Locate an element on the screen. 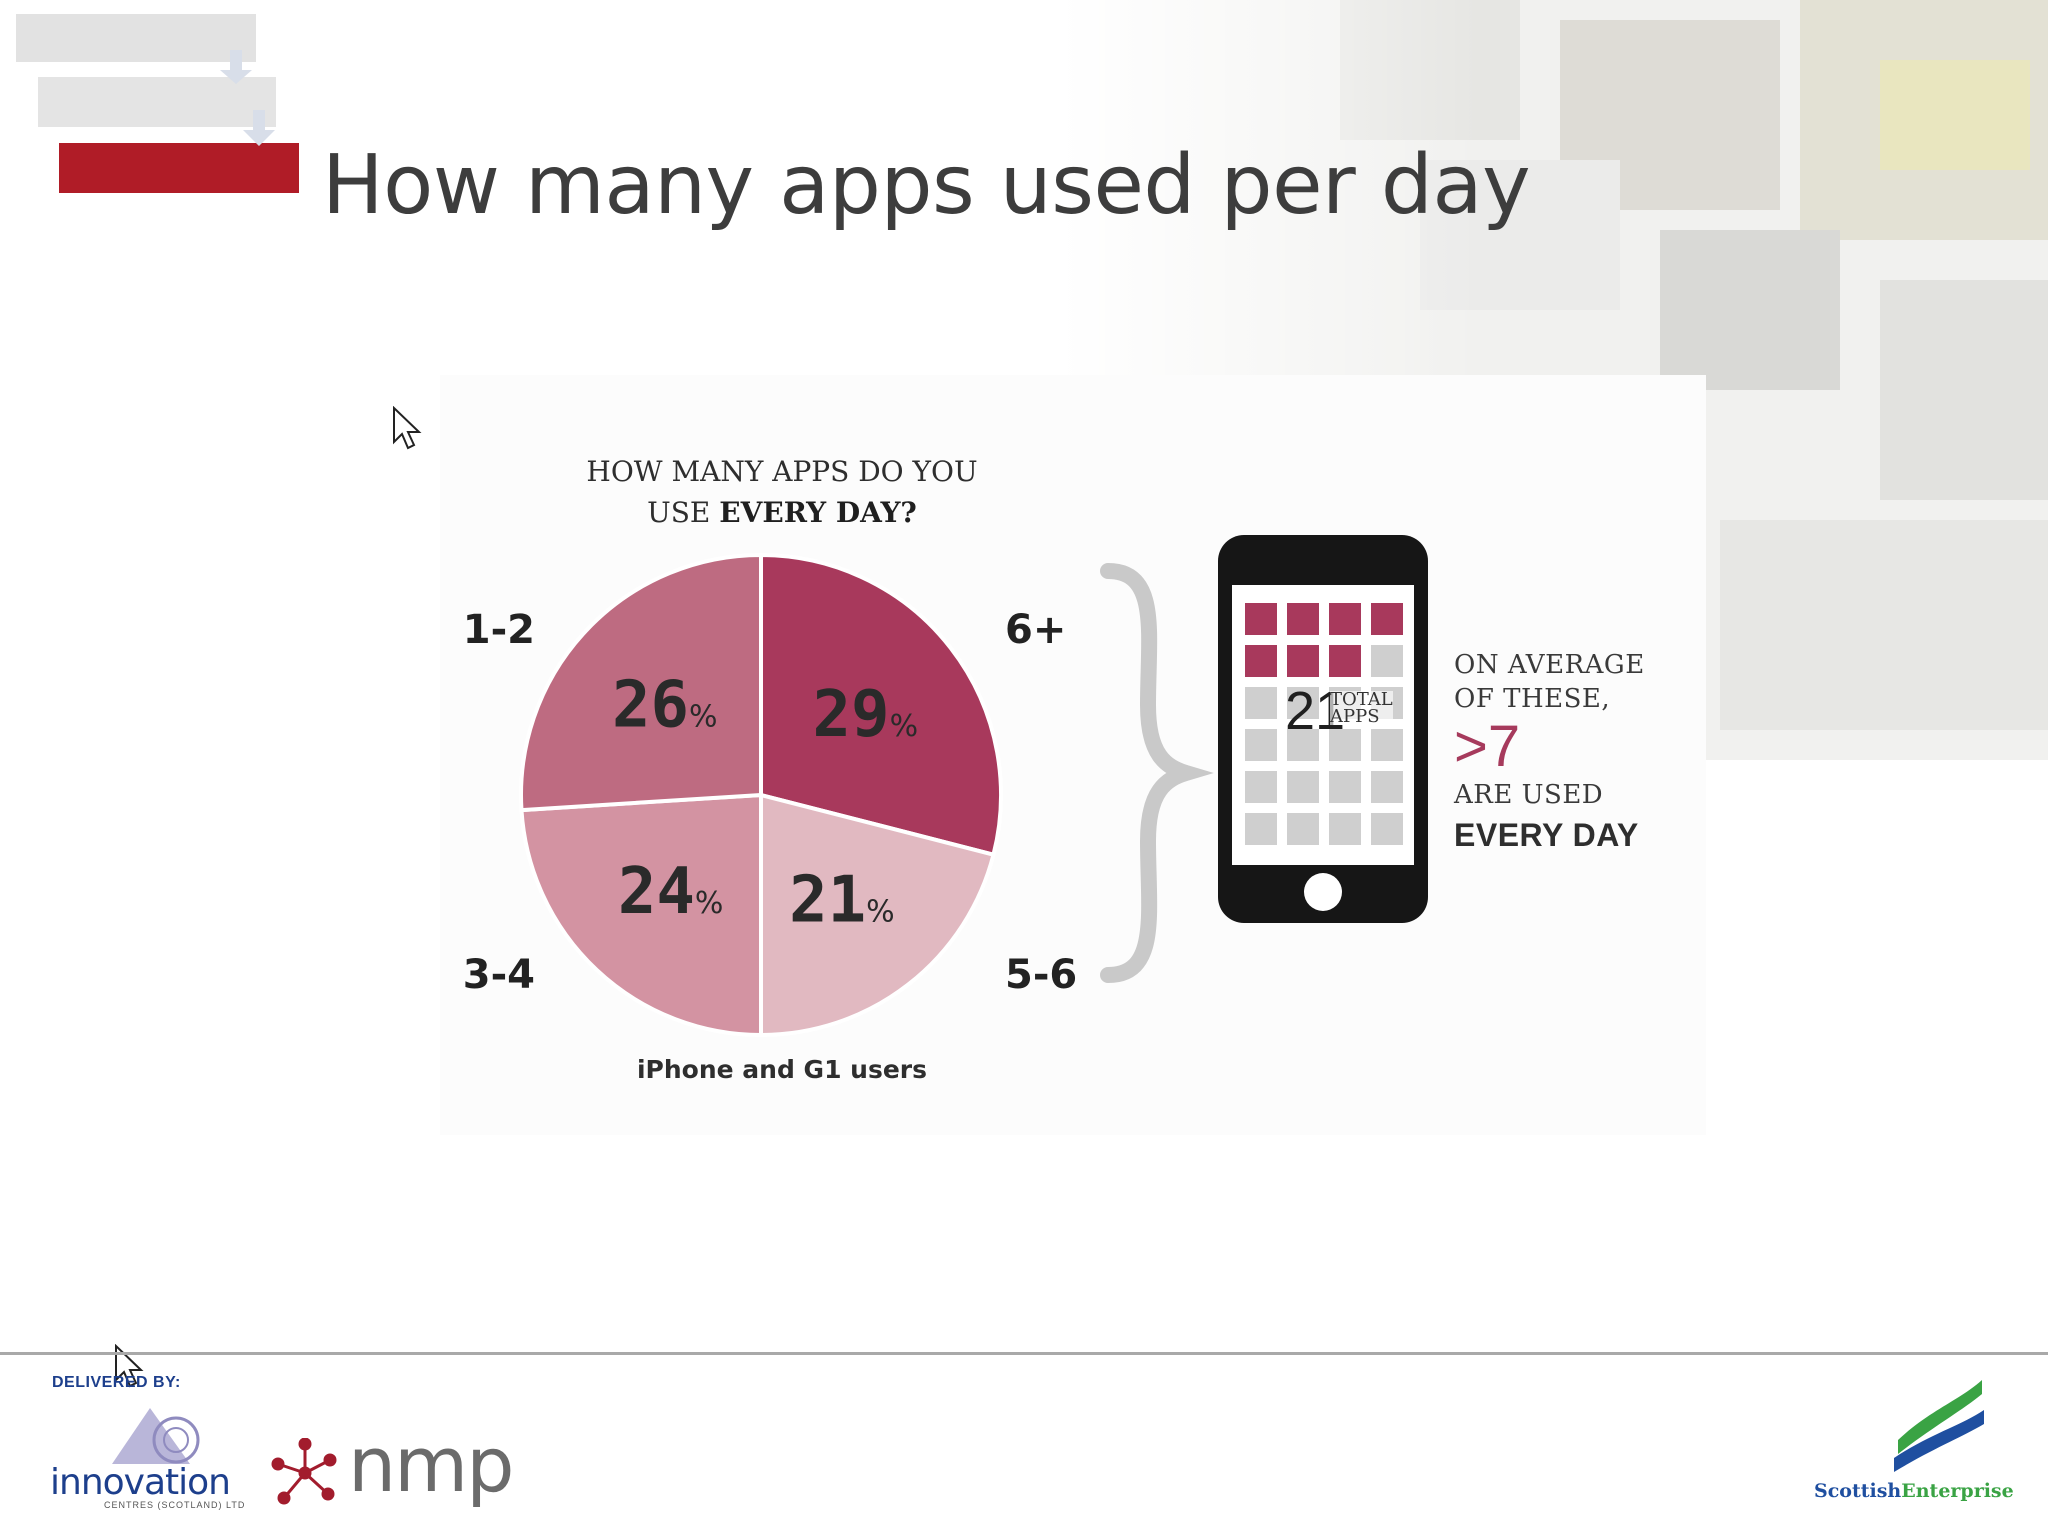 The width and height of the screenshot is (2048, 1536). chart-title-bold: EVERY DAY? is located at coordinates (818, 512).